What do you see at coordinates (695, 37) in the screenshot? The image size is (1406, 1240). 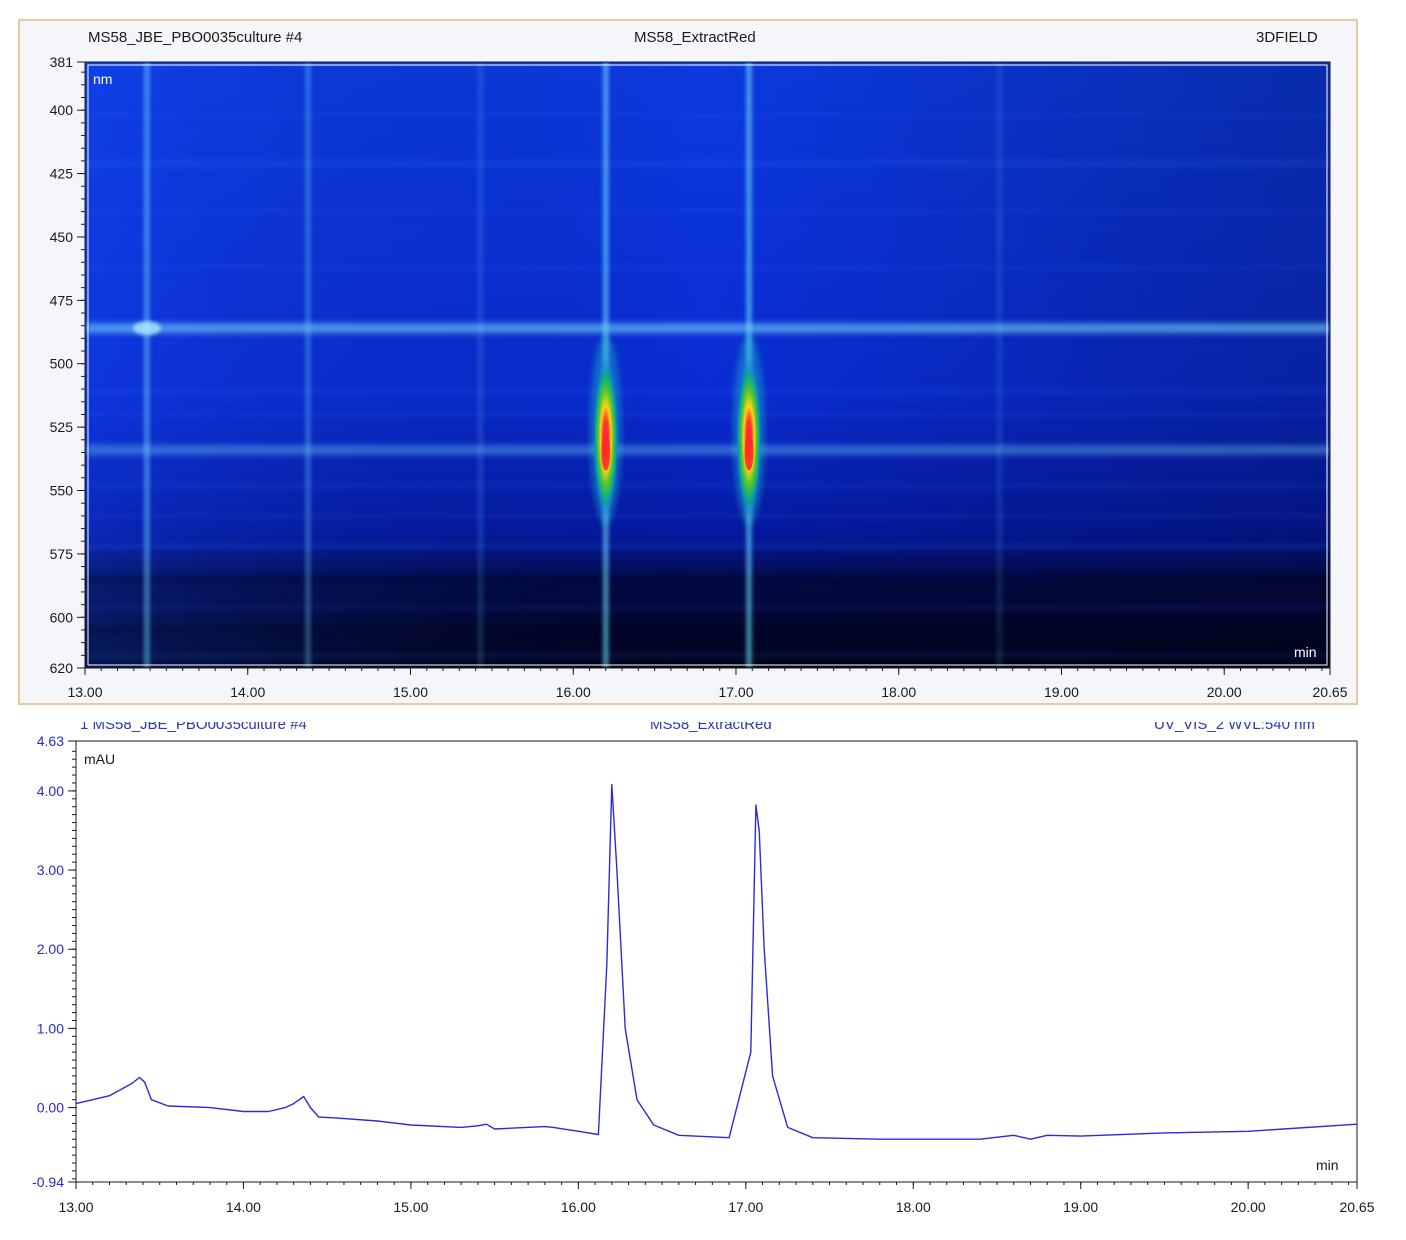 I see `sequence-name-header: MS58_ExtractRed` at bounding box center [695, 37].